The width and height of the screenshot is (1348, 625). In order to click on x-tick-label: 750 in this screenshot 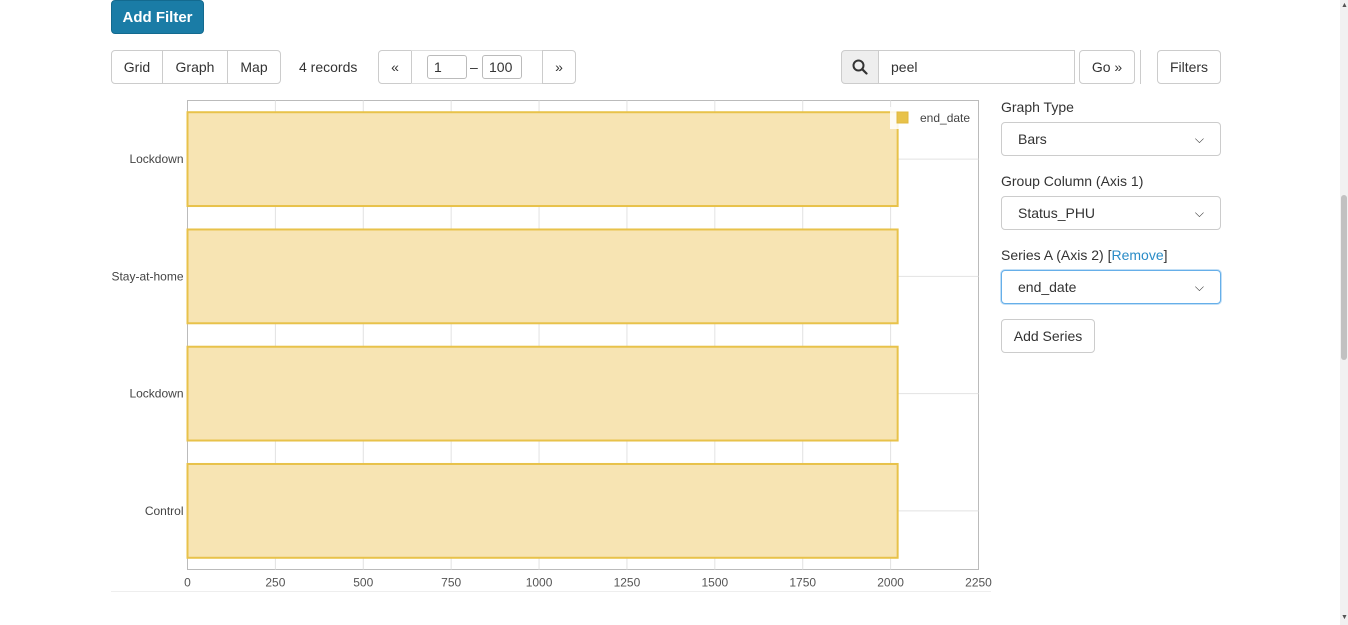, I will do `click(451, 583)`.